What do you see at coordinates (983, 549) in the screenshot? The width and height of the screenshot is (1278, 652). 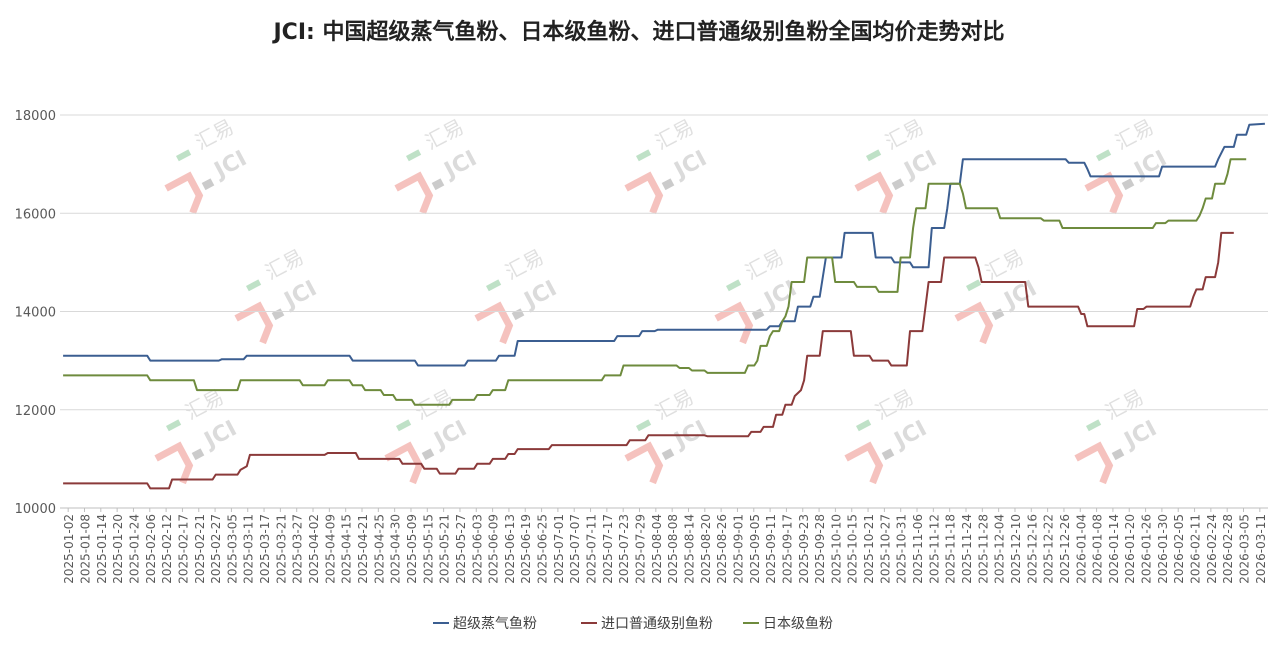 I see `x-tick-label: 2025-11-28` at bounding box center [983, 549].